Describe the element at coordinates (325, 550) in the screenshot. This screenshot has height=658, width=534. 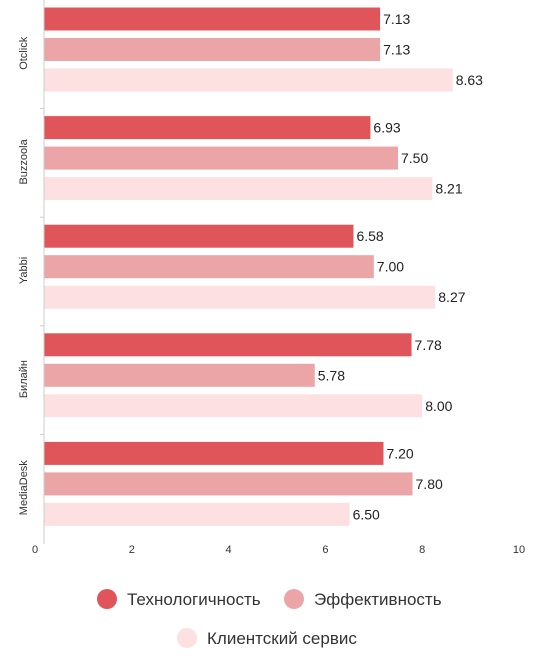
I see `x-tick-label: 6` at that location.